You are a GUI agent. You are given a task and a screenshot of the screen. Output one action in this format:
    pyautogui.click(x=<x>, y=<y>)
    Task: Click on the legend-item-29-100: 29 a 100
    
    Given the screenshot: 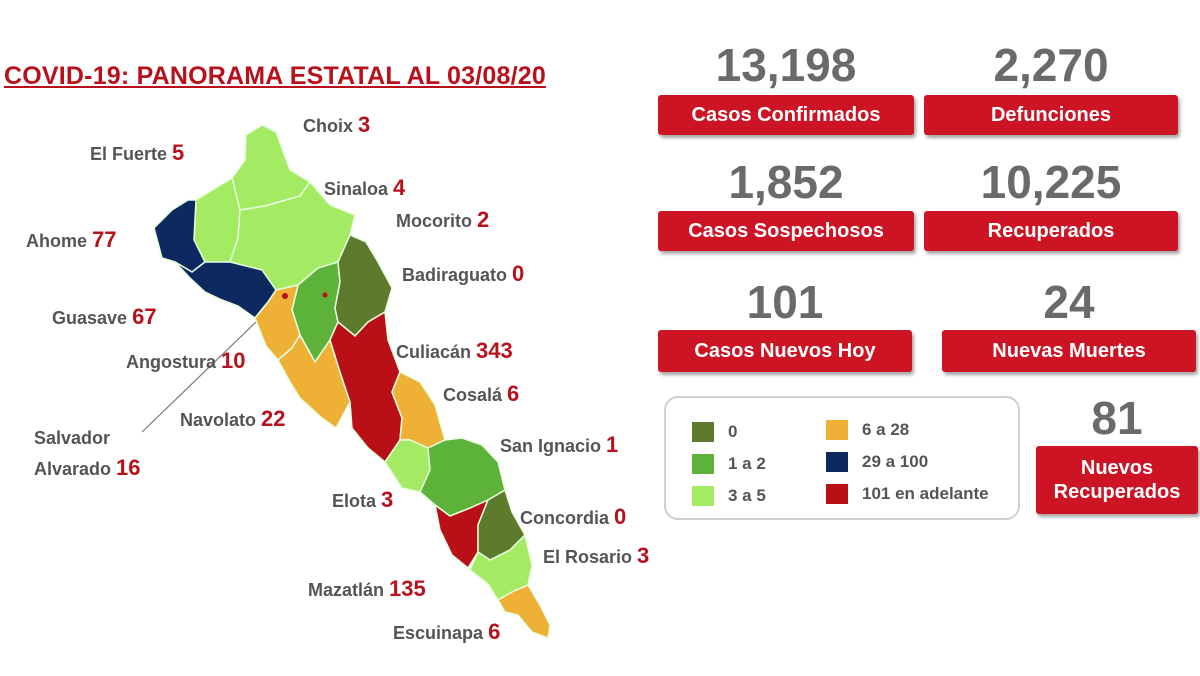 What is the action you would take?
    pyautogui.click(x=877, y=462)
    